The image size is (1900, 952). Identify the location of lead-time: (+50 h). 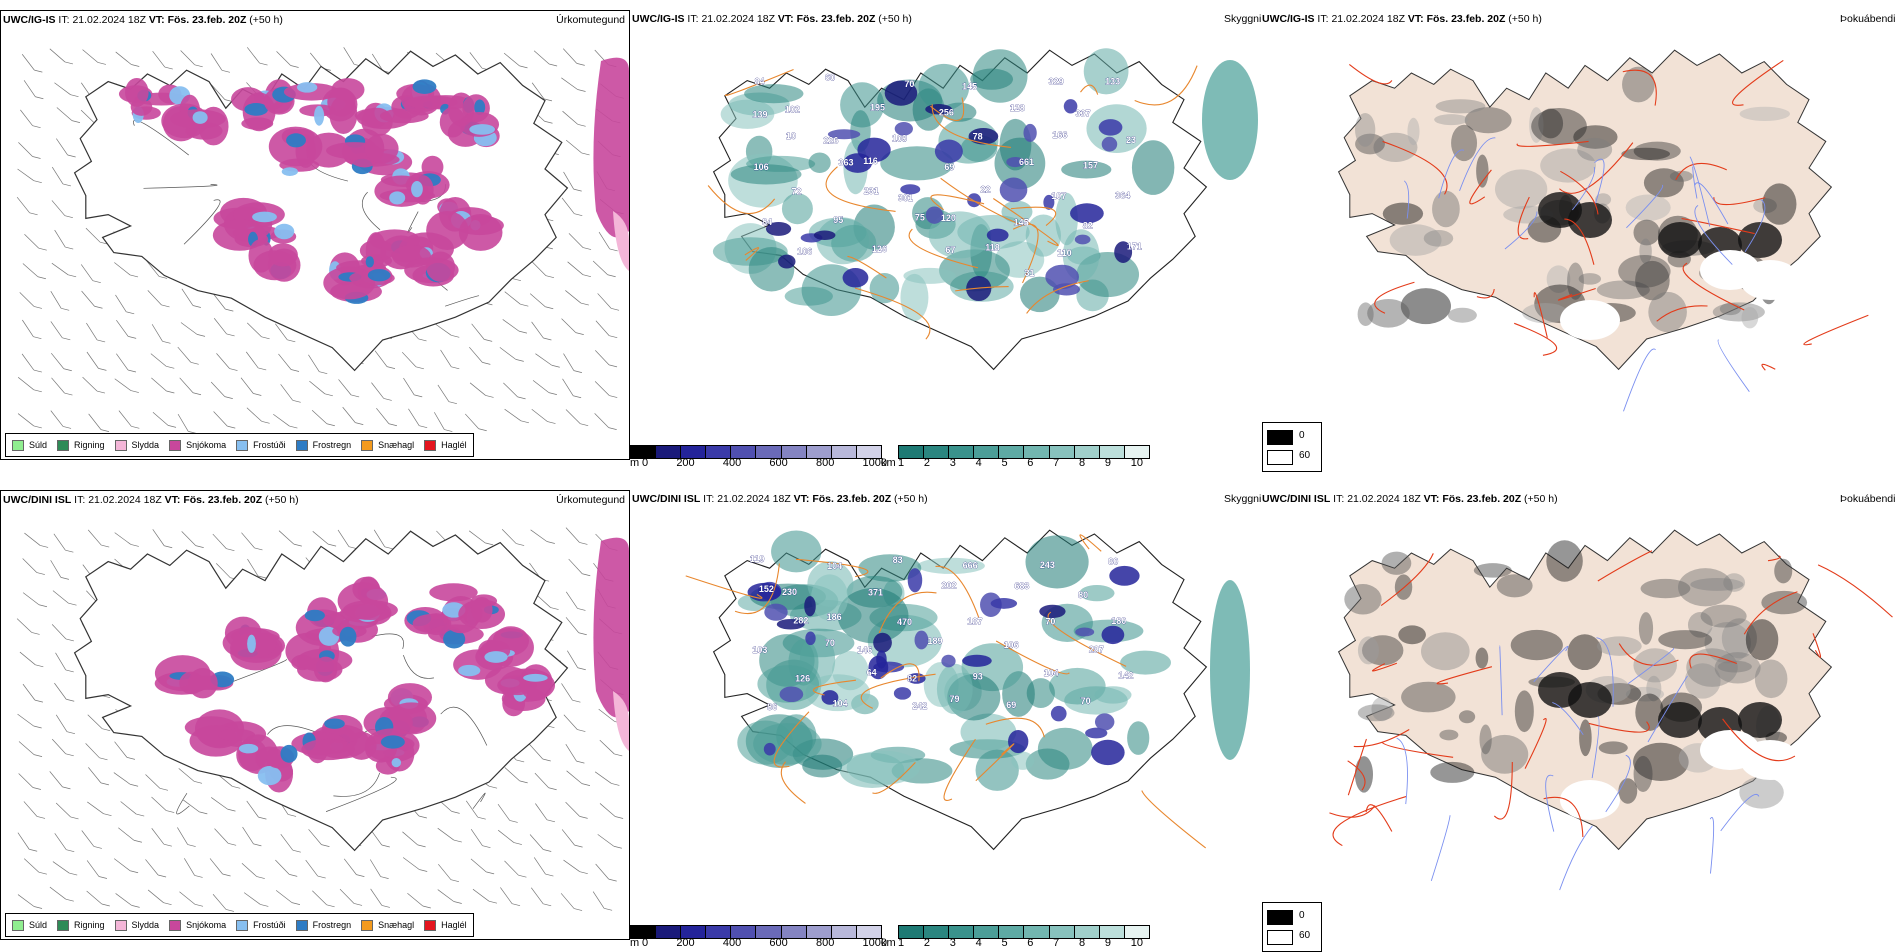
(895, 19).